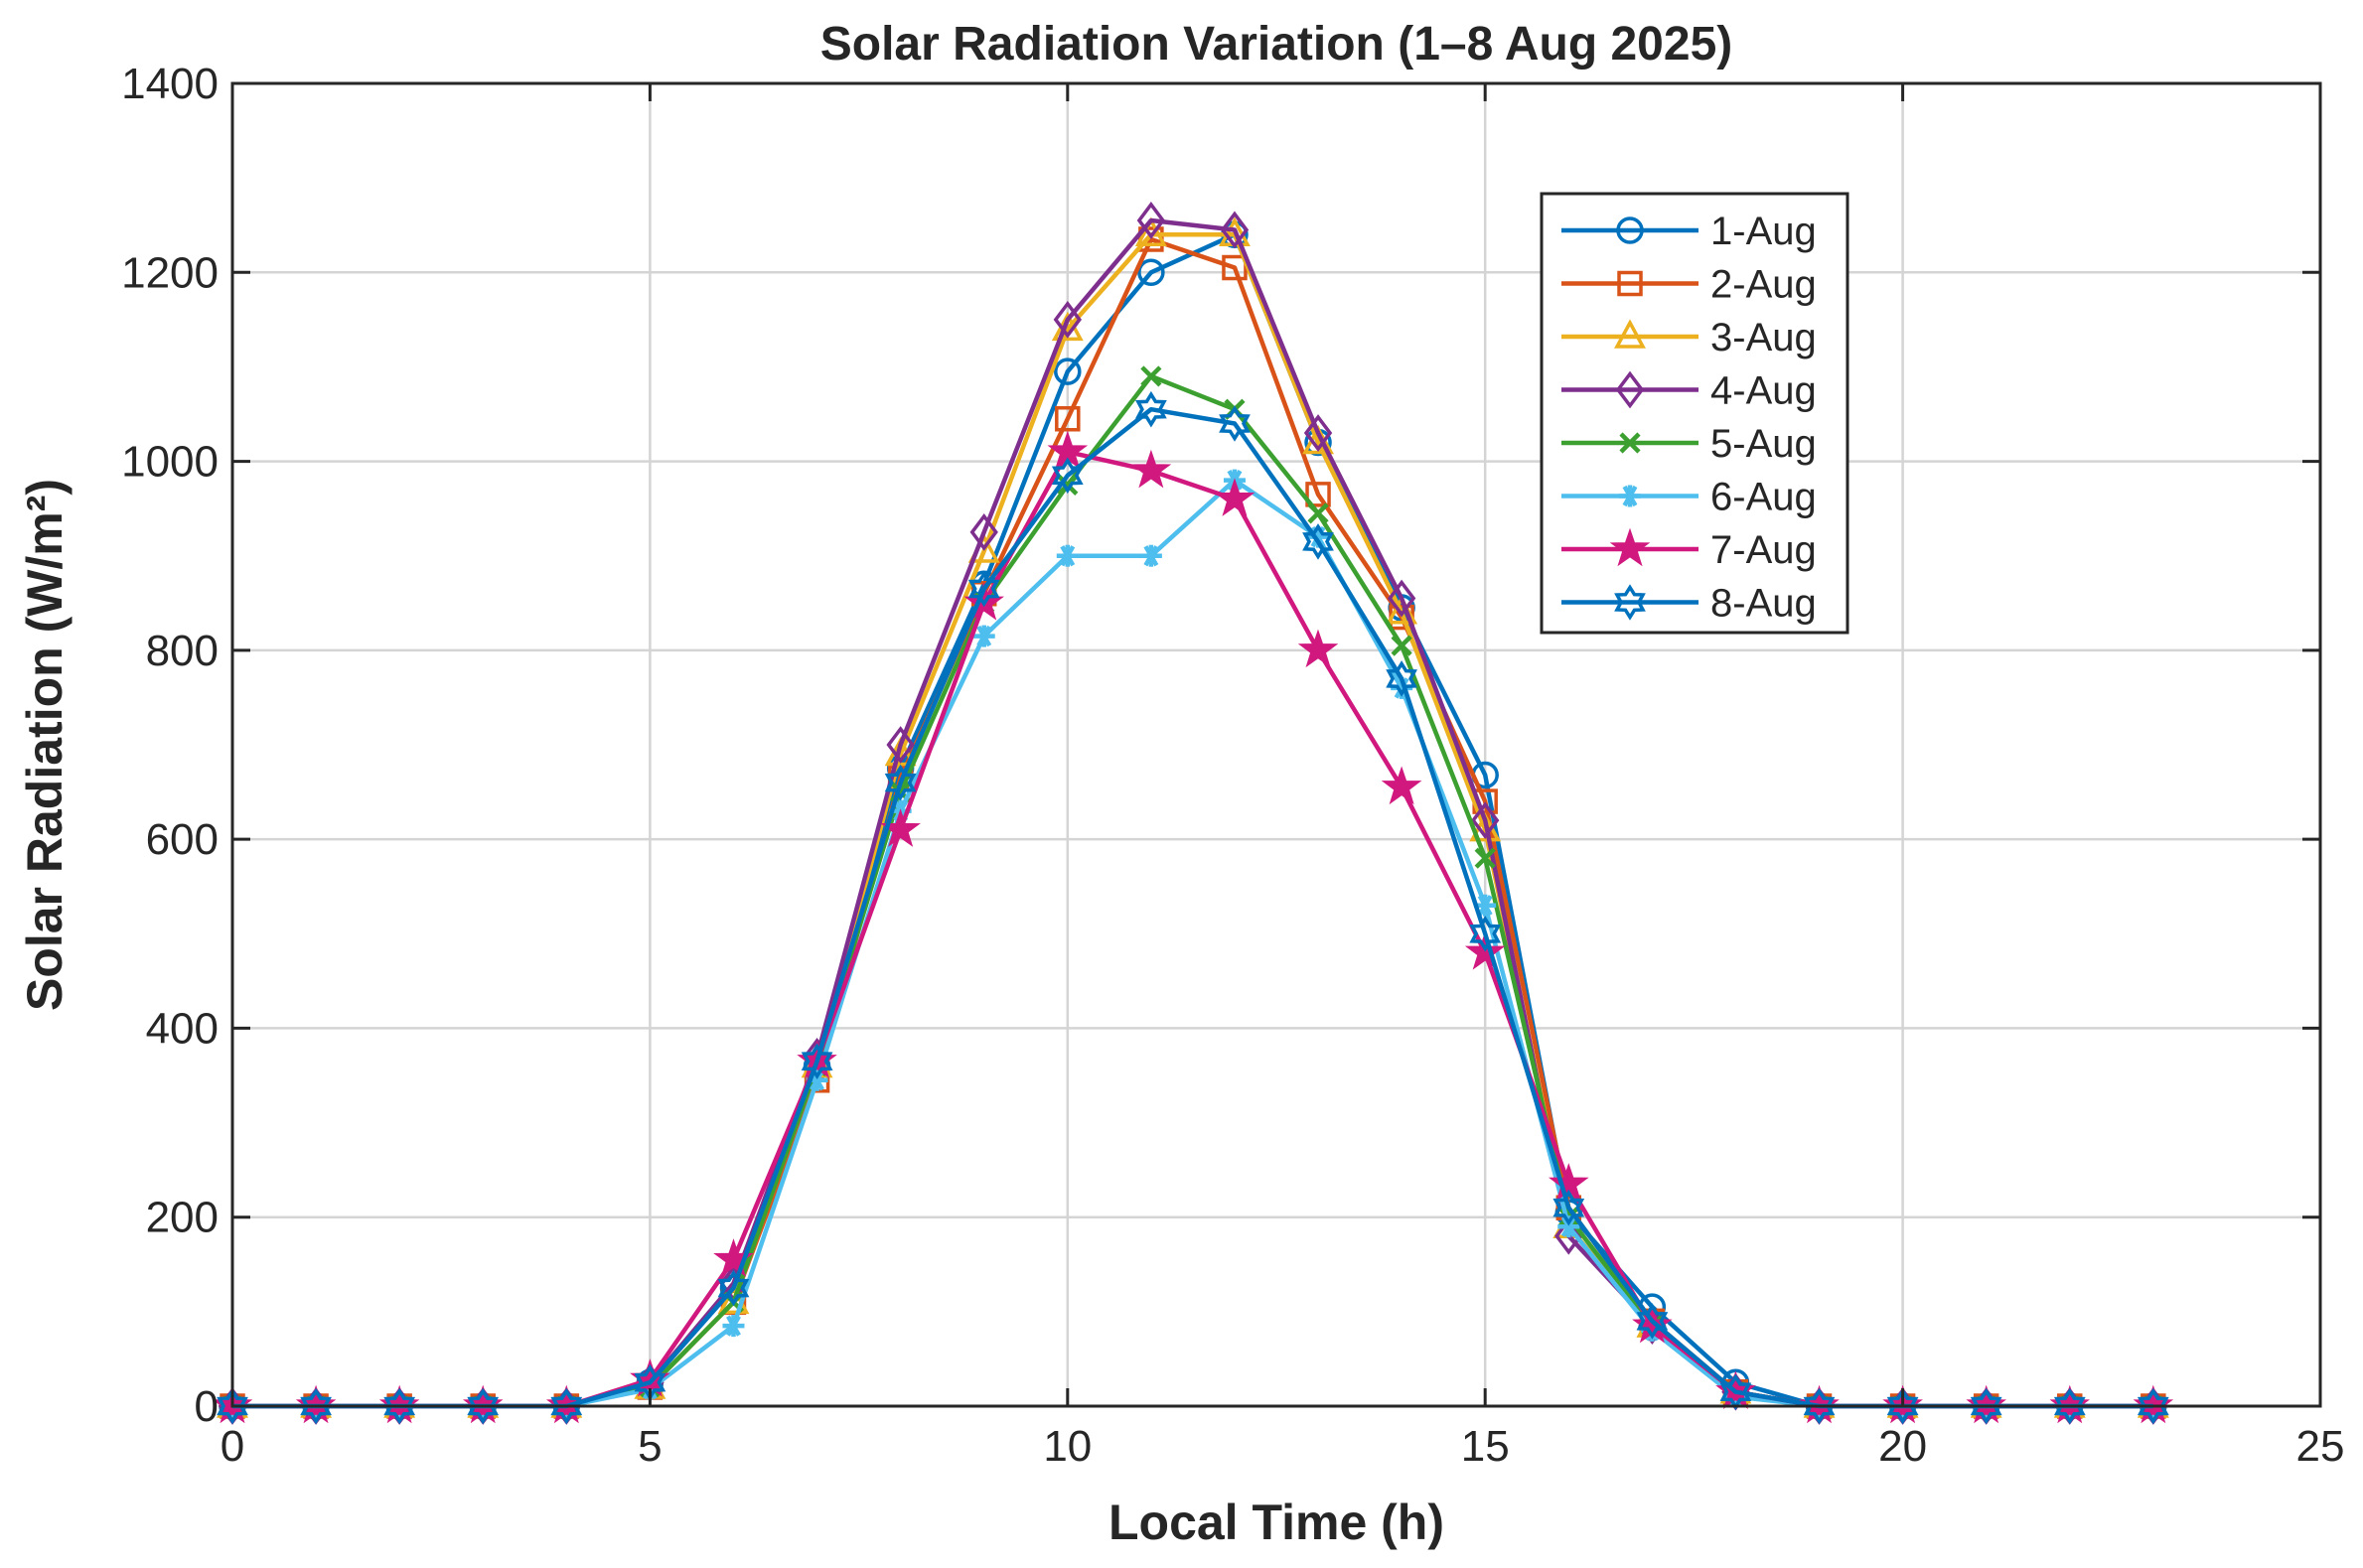  What do you see at coordinates (182, 839) in the screenshot?
I see `y-tick-label: 600` at bounding box center [182, 839].